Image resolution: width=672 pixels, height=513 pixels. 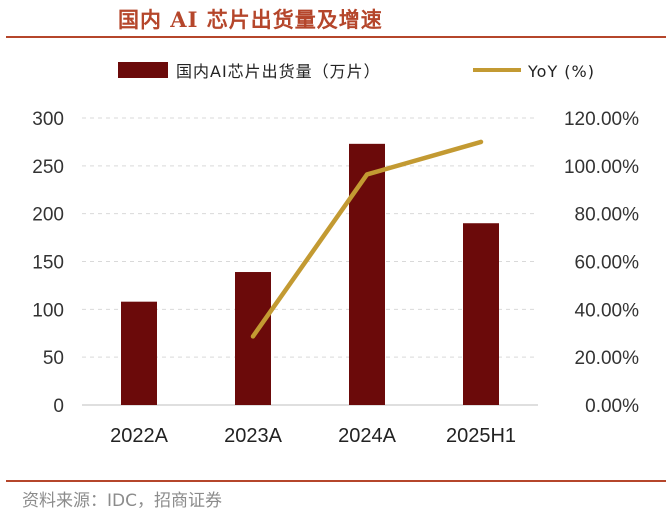 What do you see at coordinates (336, 481) in the screenshot?
I see `footer-divider` at bounding box center [336, 481].